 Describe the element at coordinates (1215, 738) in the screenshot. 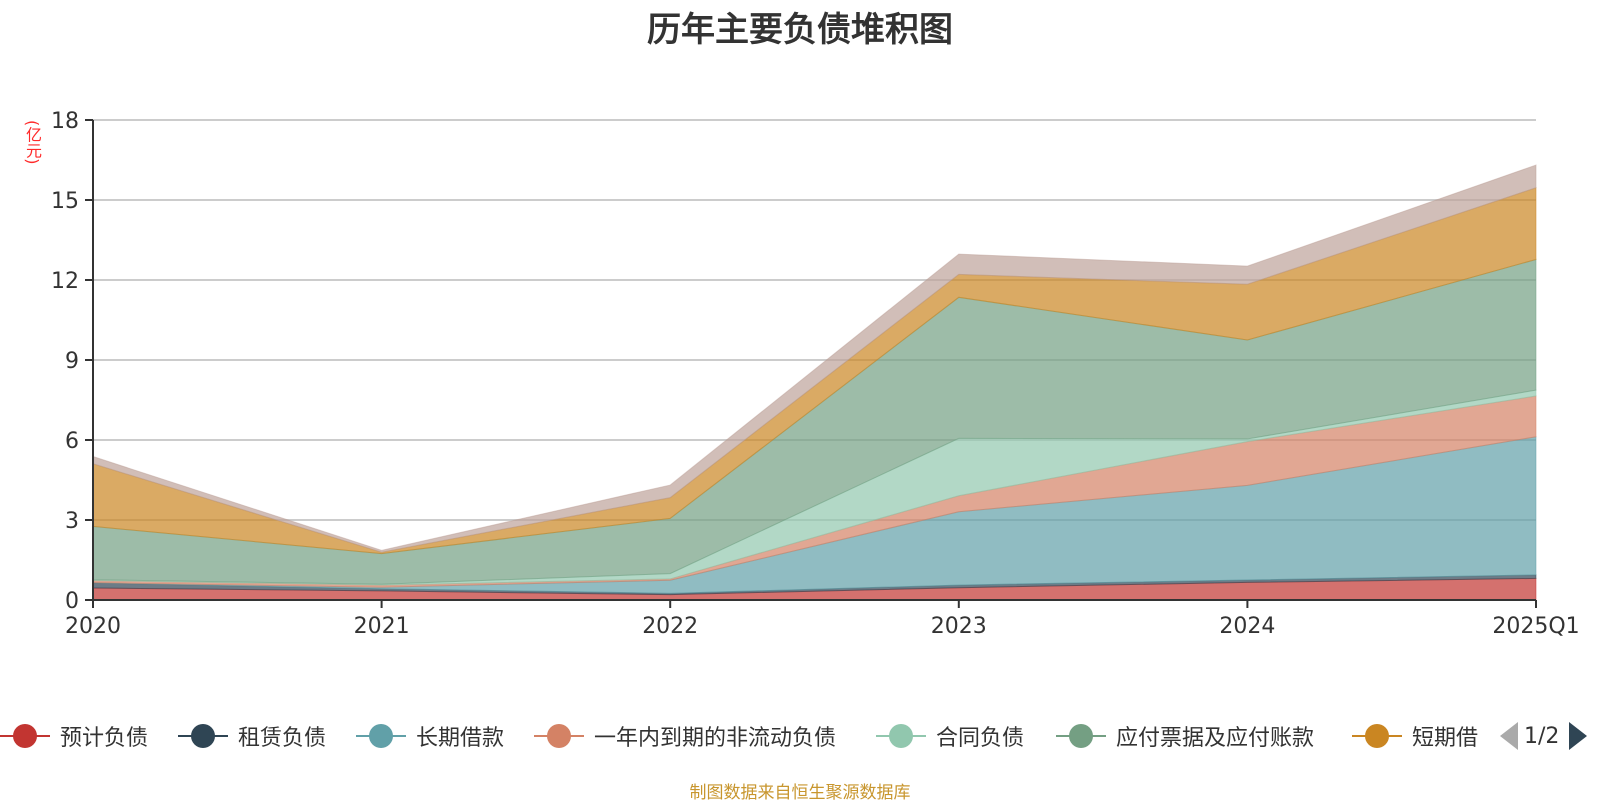

I see `legend-label: 应付票据及应付账款` at that location.